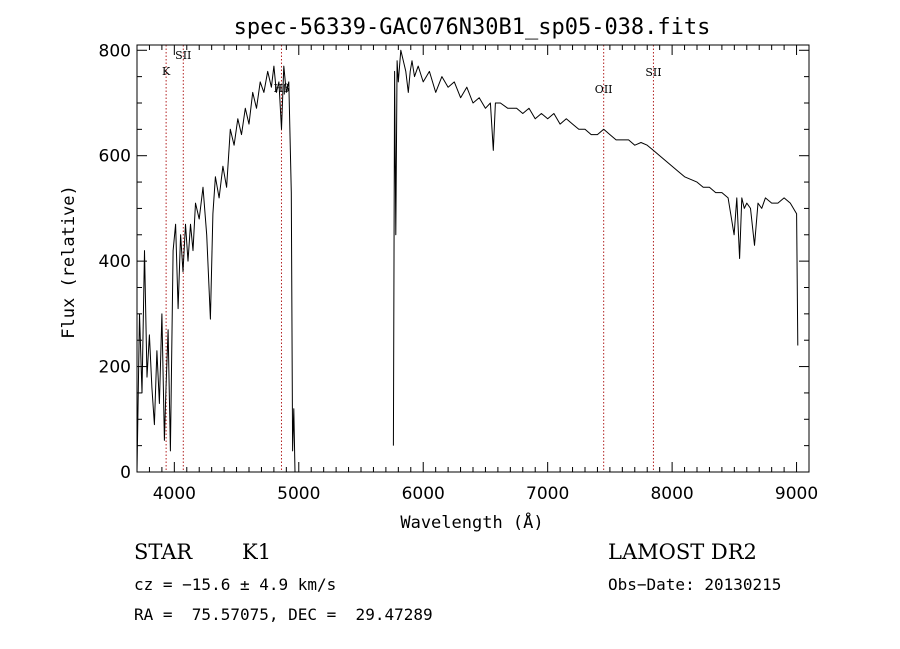 The height and width of the screenshot is (649, 900). What do you see at coordinates (166, 71) in the screenshot?
I see `line-marker-label: K` at bounding box center [166, 71].